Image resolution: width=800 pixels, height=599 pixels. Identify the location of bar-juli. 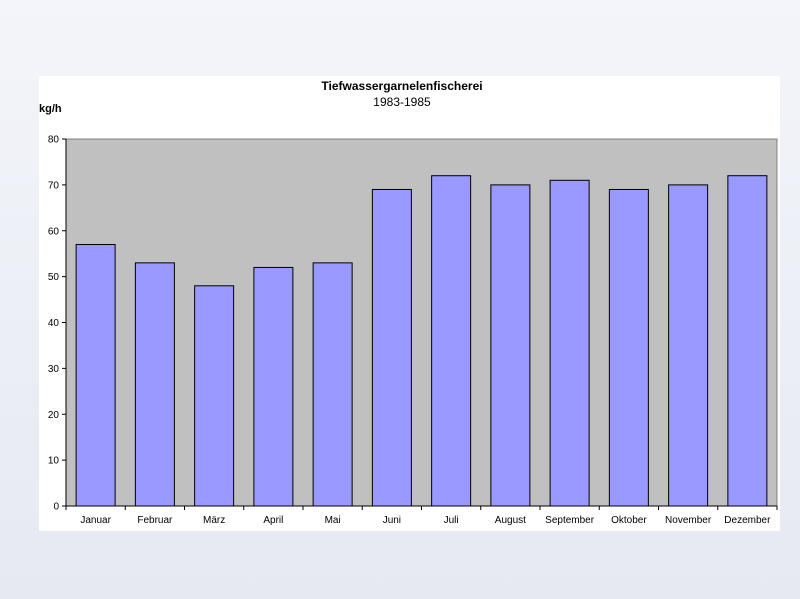
(451, 341).